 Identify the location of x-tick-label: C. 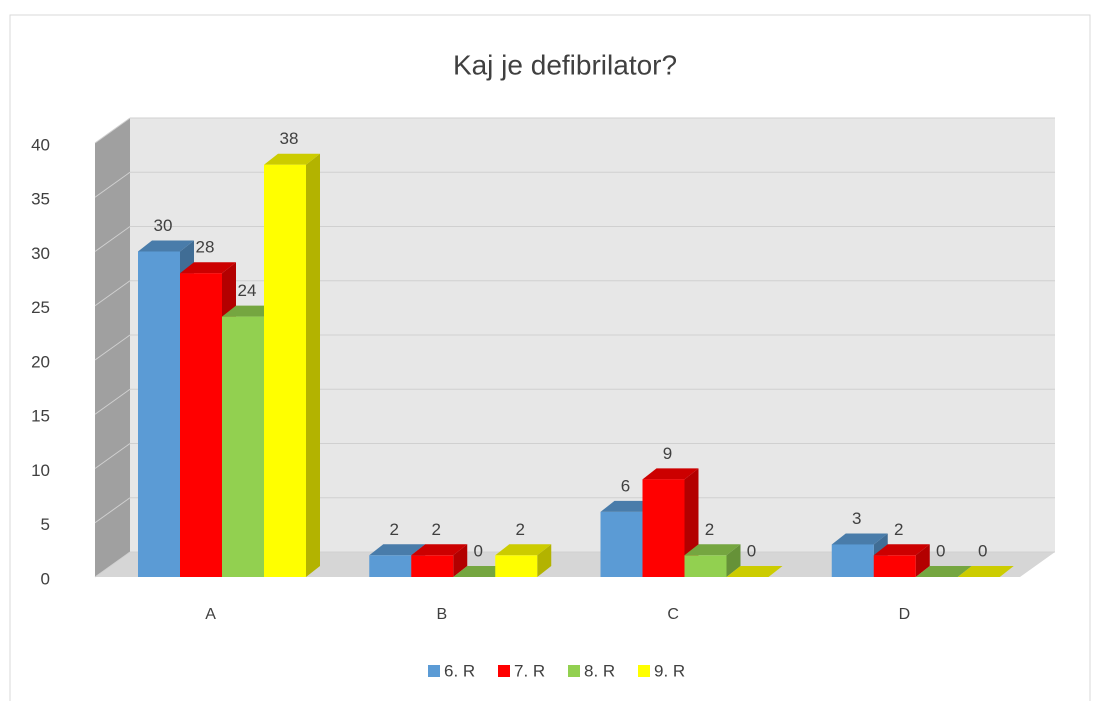
(673, 614).